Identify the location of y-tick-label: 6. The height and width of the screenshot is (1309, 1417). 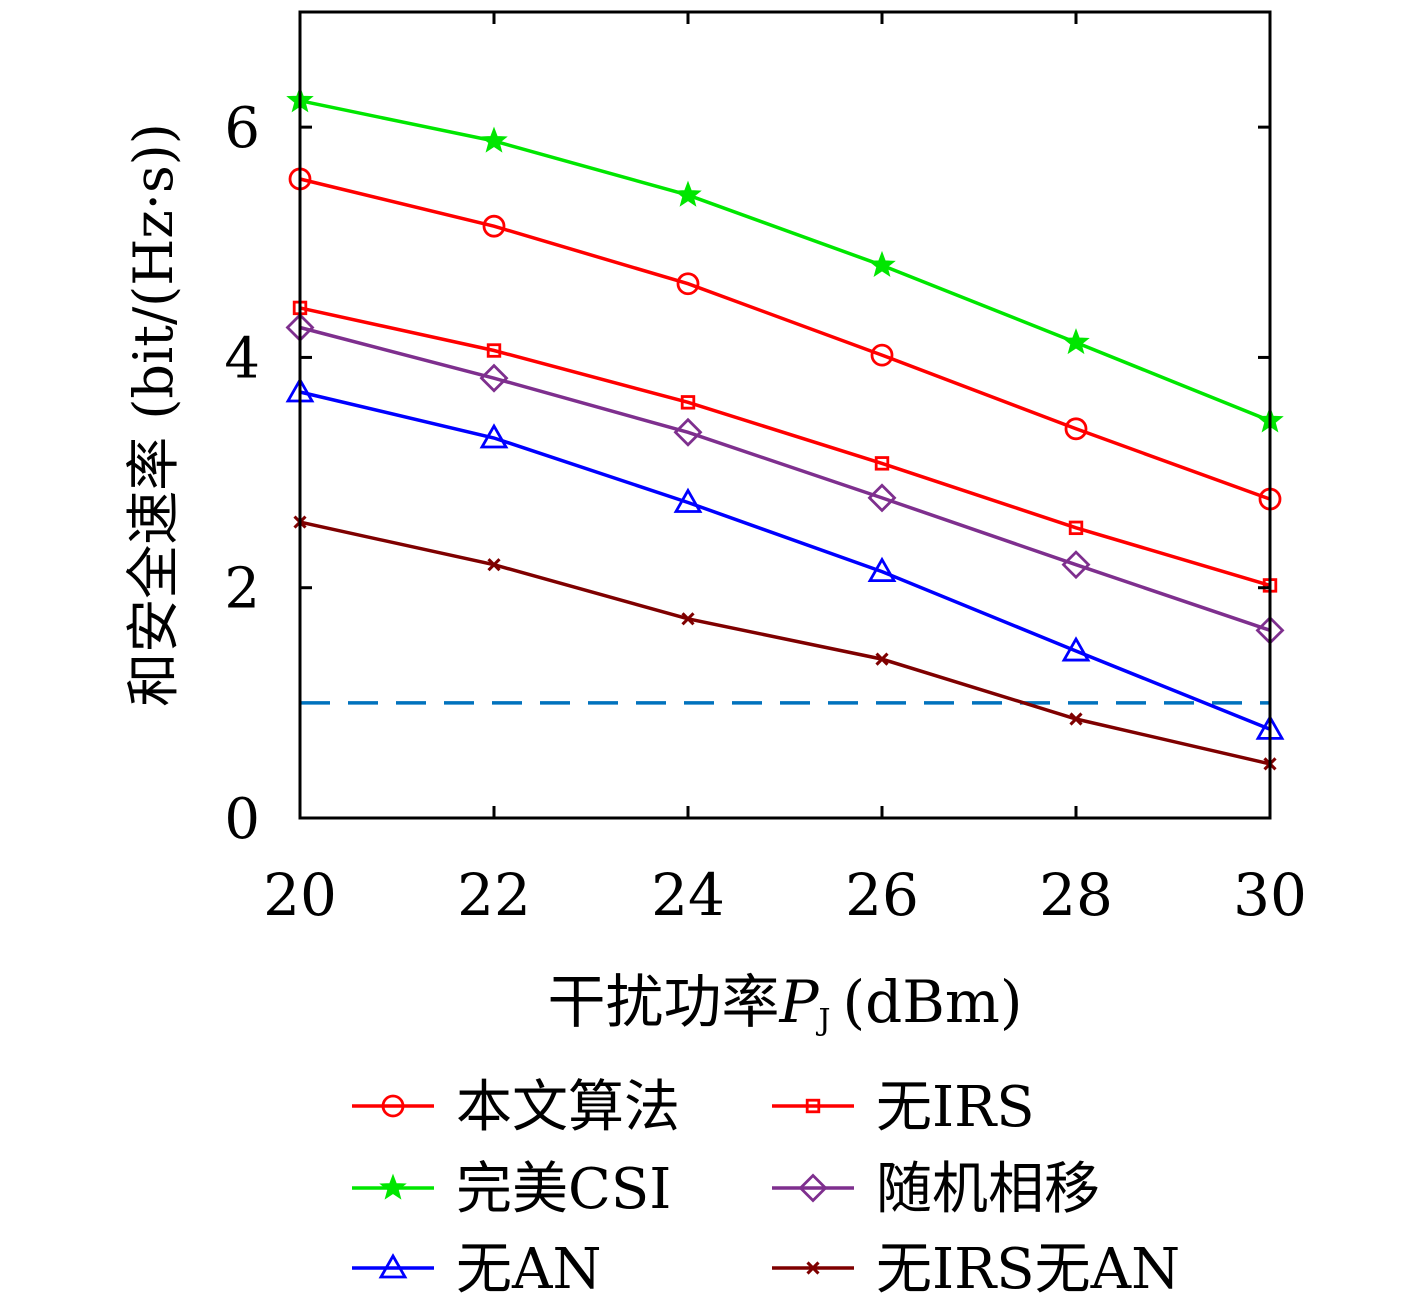
(242, 128).